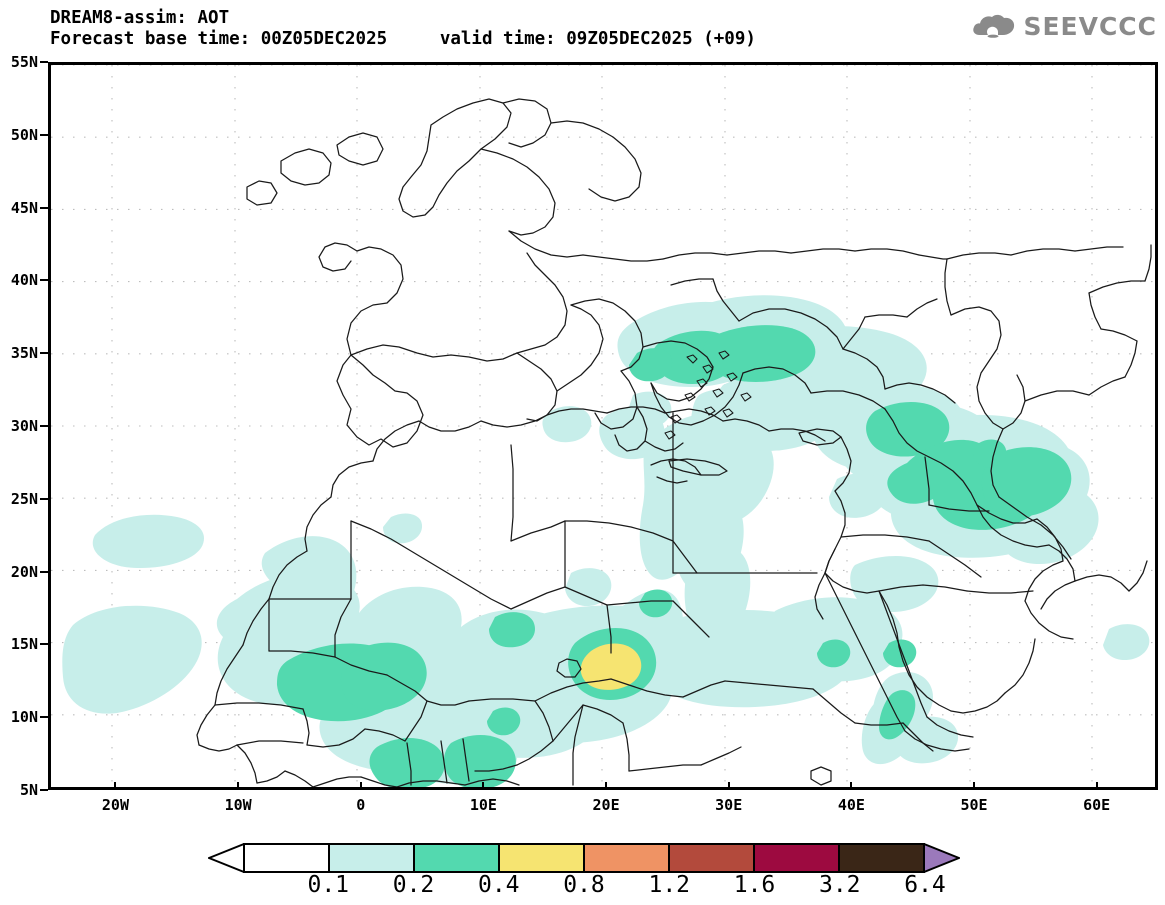 The width and height of the screenshot is (1165, 905). I want to click on y-tick-label: 50N, so click(24, 134).